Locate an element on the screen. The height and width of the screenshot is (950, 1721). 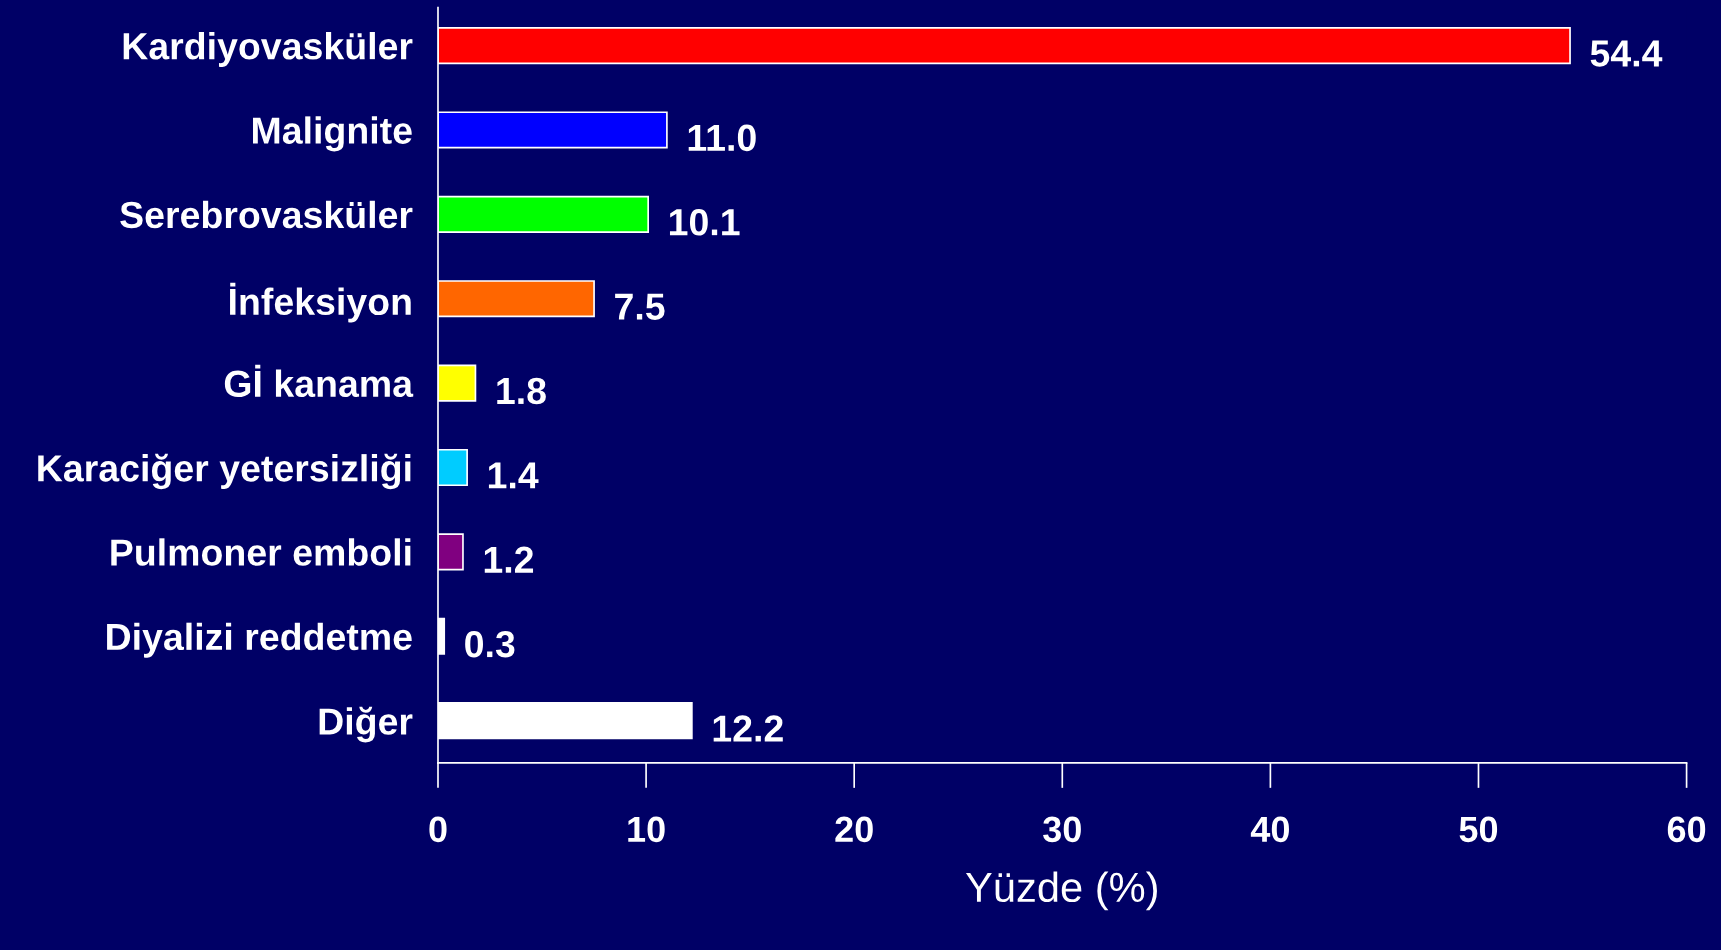
data-label: 0.3 is located at coordinates (490, 644).